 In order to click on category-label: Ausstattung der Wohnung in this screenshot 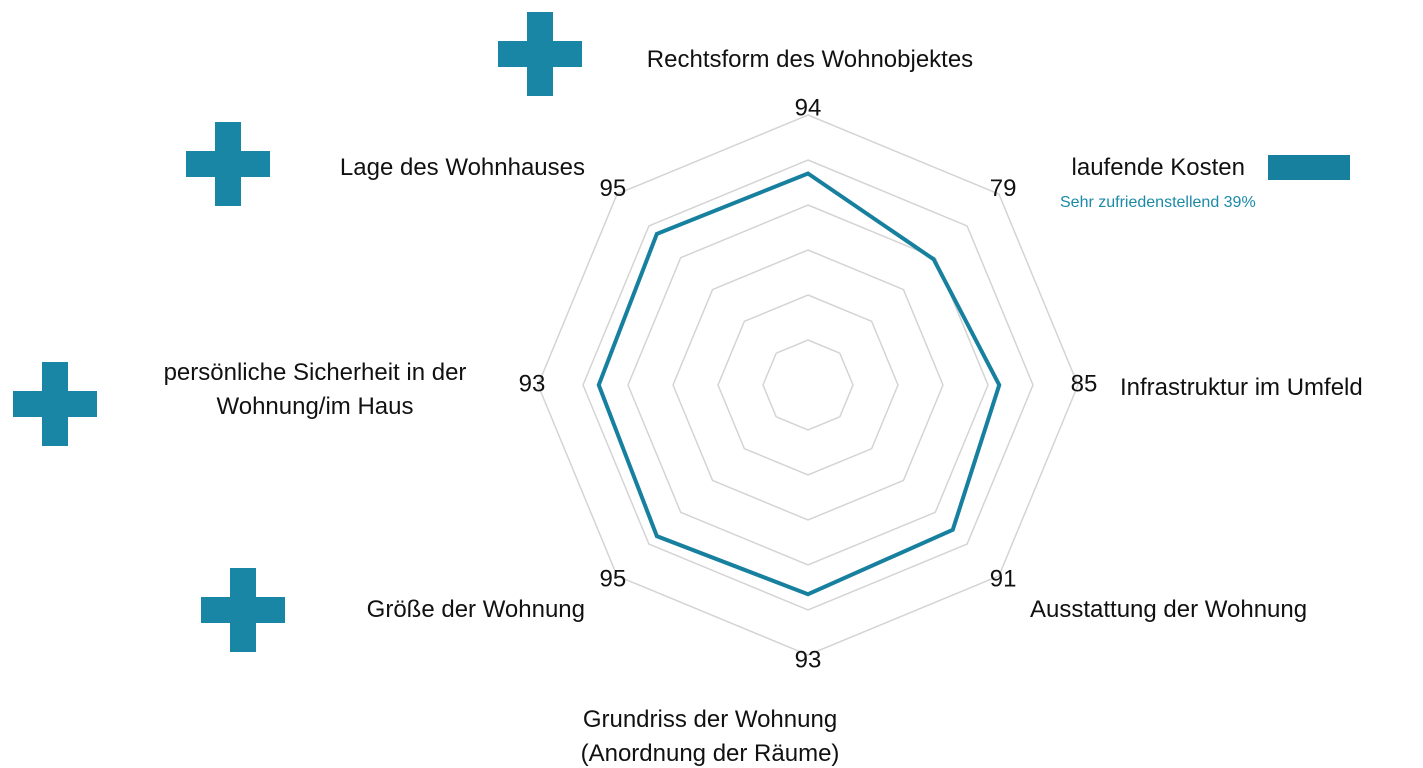, I will do `click(1169, 609)`.